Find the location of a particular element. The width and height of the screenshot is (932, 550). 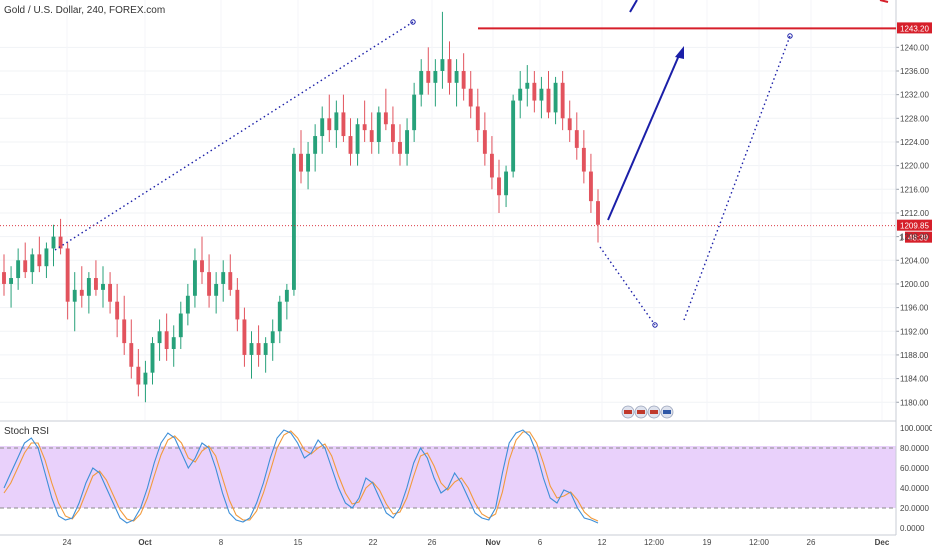

event-flags is located at coordinates (647, 412).